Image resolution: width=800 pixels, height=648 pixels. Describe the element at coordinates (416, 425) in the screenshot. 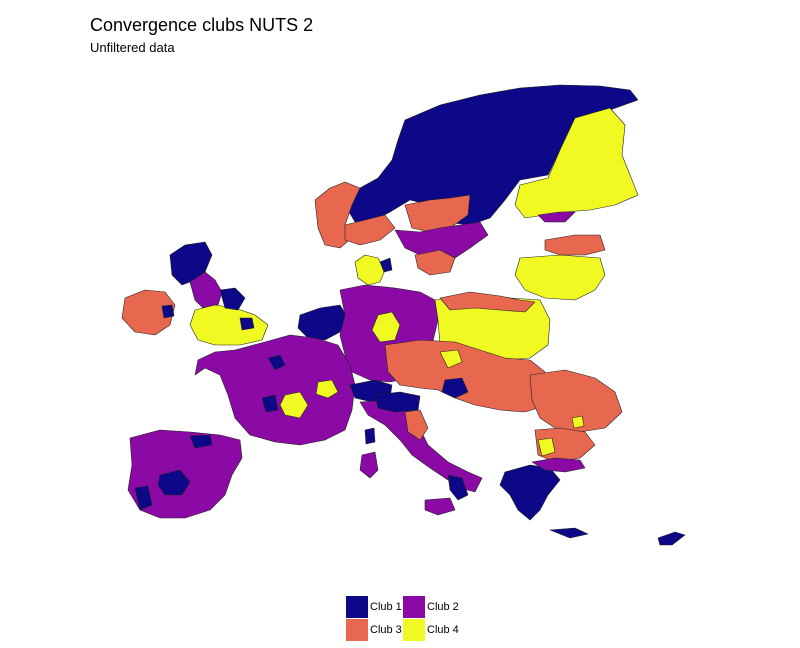

I see `region-italy-centre` at that location.